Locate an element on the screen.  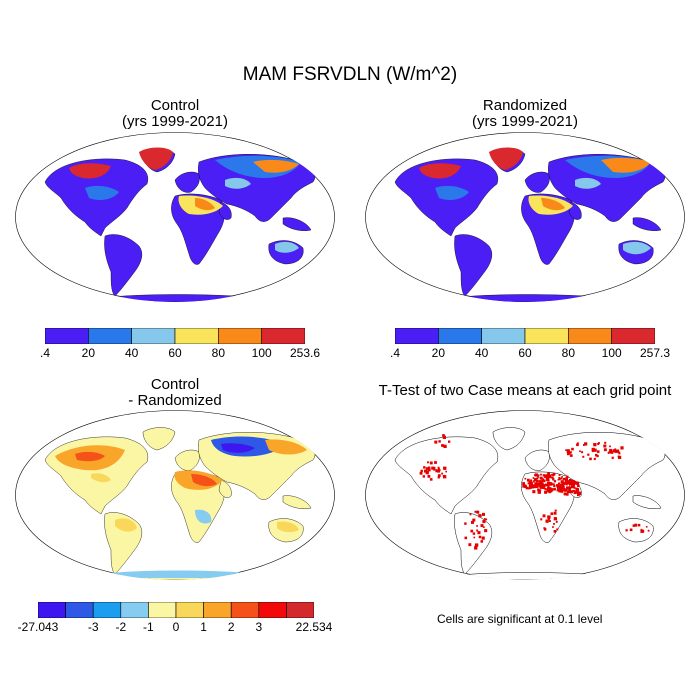
colorbar-label: -1 is located at coordinates (148, 627).